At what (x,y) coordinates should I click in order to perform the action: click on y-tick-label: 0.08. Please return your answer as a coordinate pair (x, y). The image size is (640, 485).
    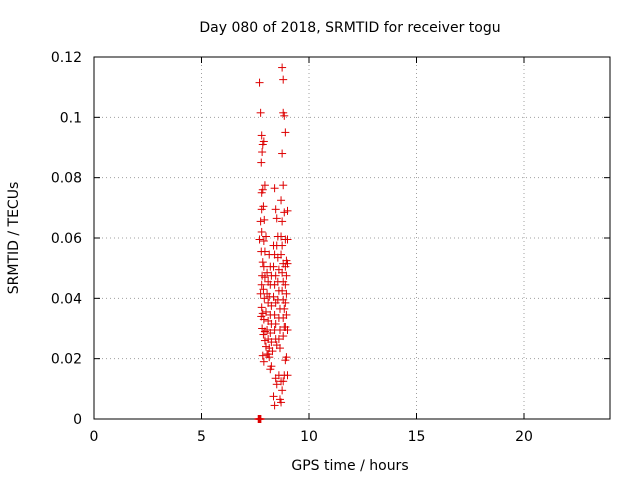
    Looking at the image, I should click on (66, 179).